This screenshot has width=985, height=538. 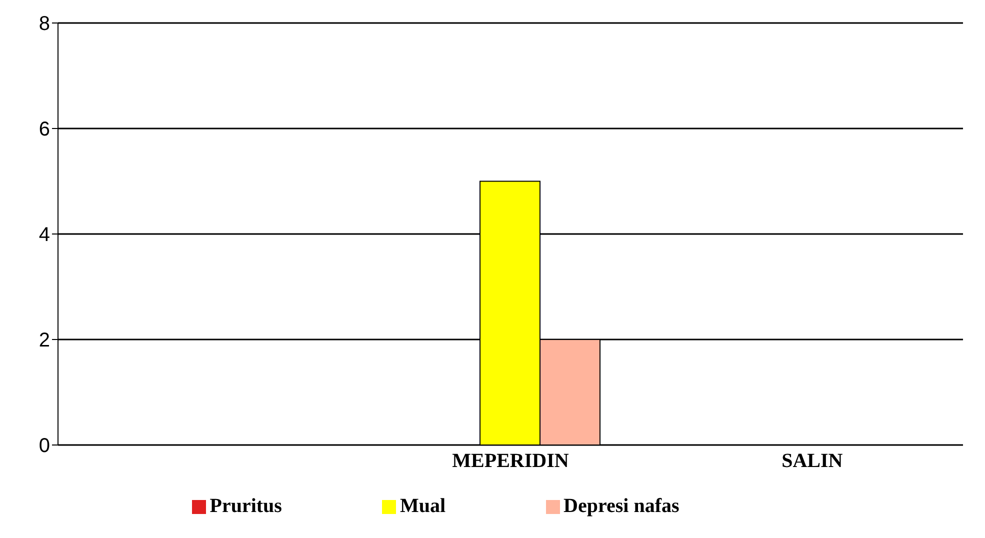 I want to click on x-tick-label: MEPERIDIN, so click(x=511, y=461).